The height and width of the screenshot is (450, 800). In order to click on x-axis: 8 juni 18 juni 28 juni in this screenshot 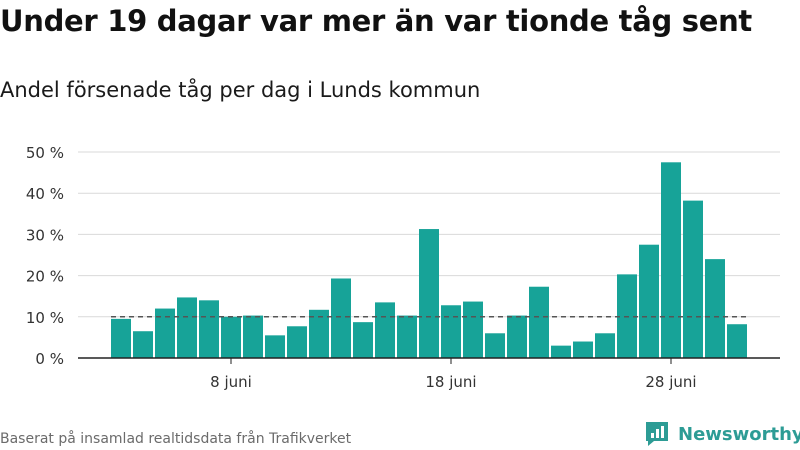, I will do `click(429, 374)`.